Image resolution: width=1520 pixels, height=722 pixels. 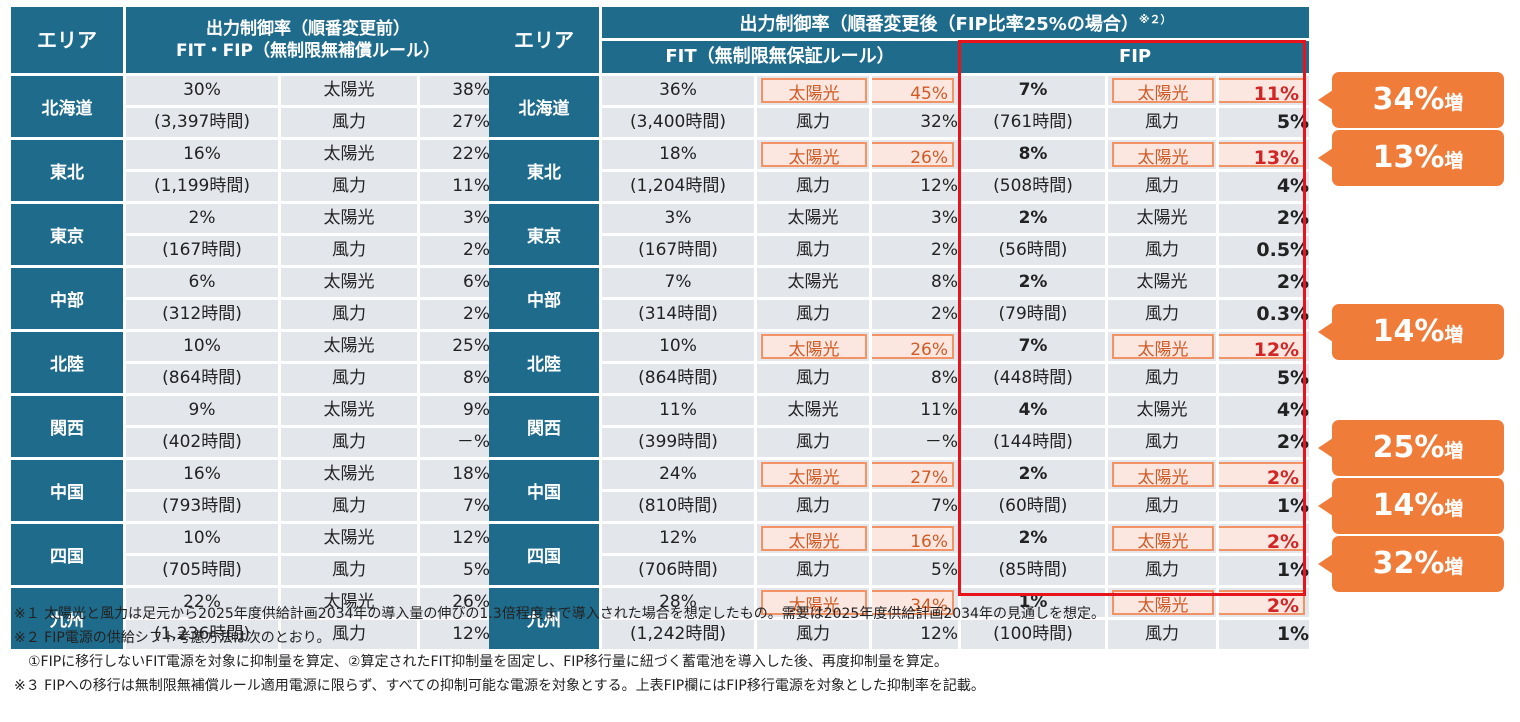 I want to click on area-label: 関西, so click(x=544, y=426).